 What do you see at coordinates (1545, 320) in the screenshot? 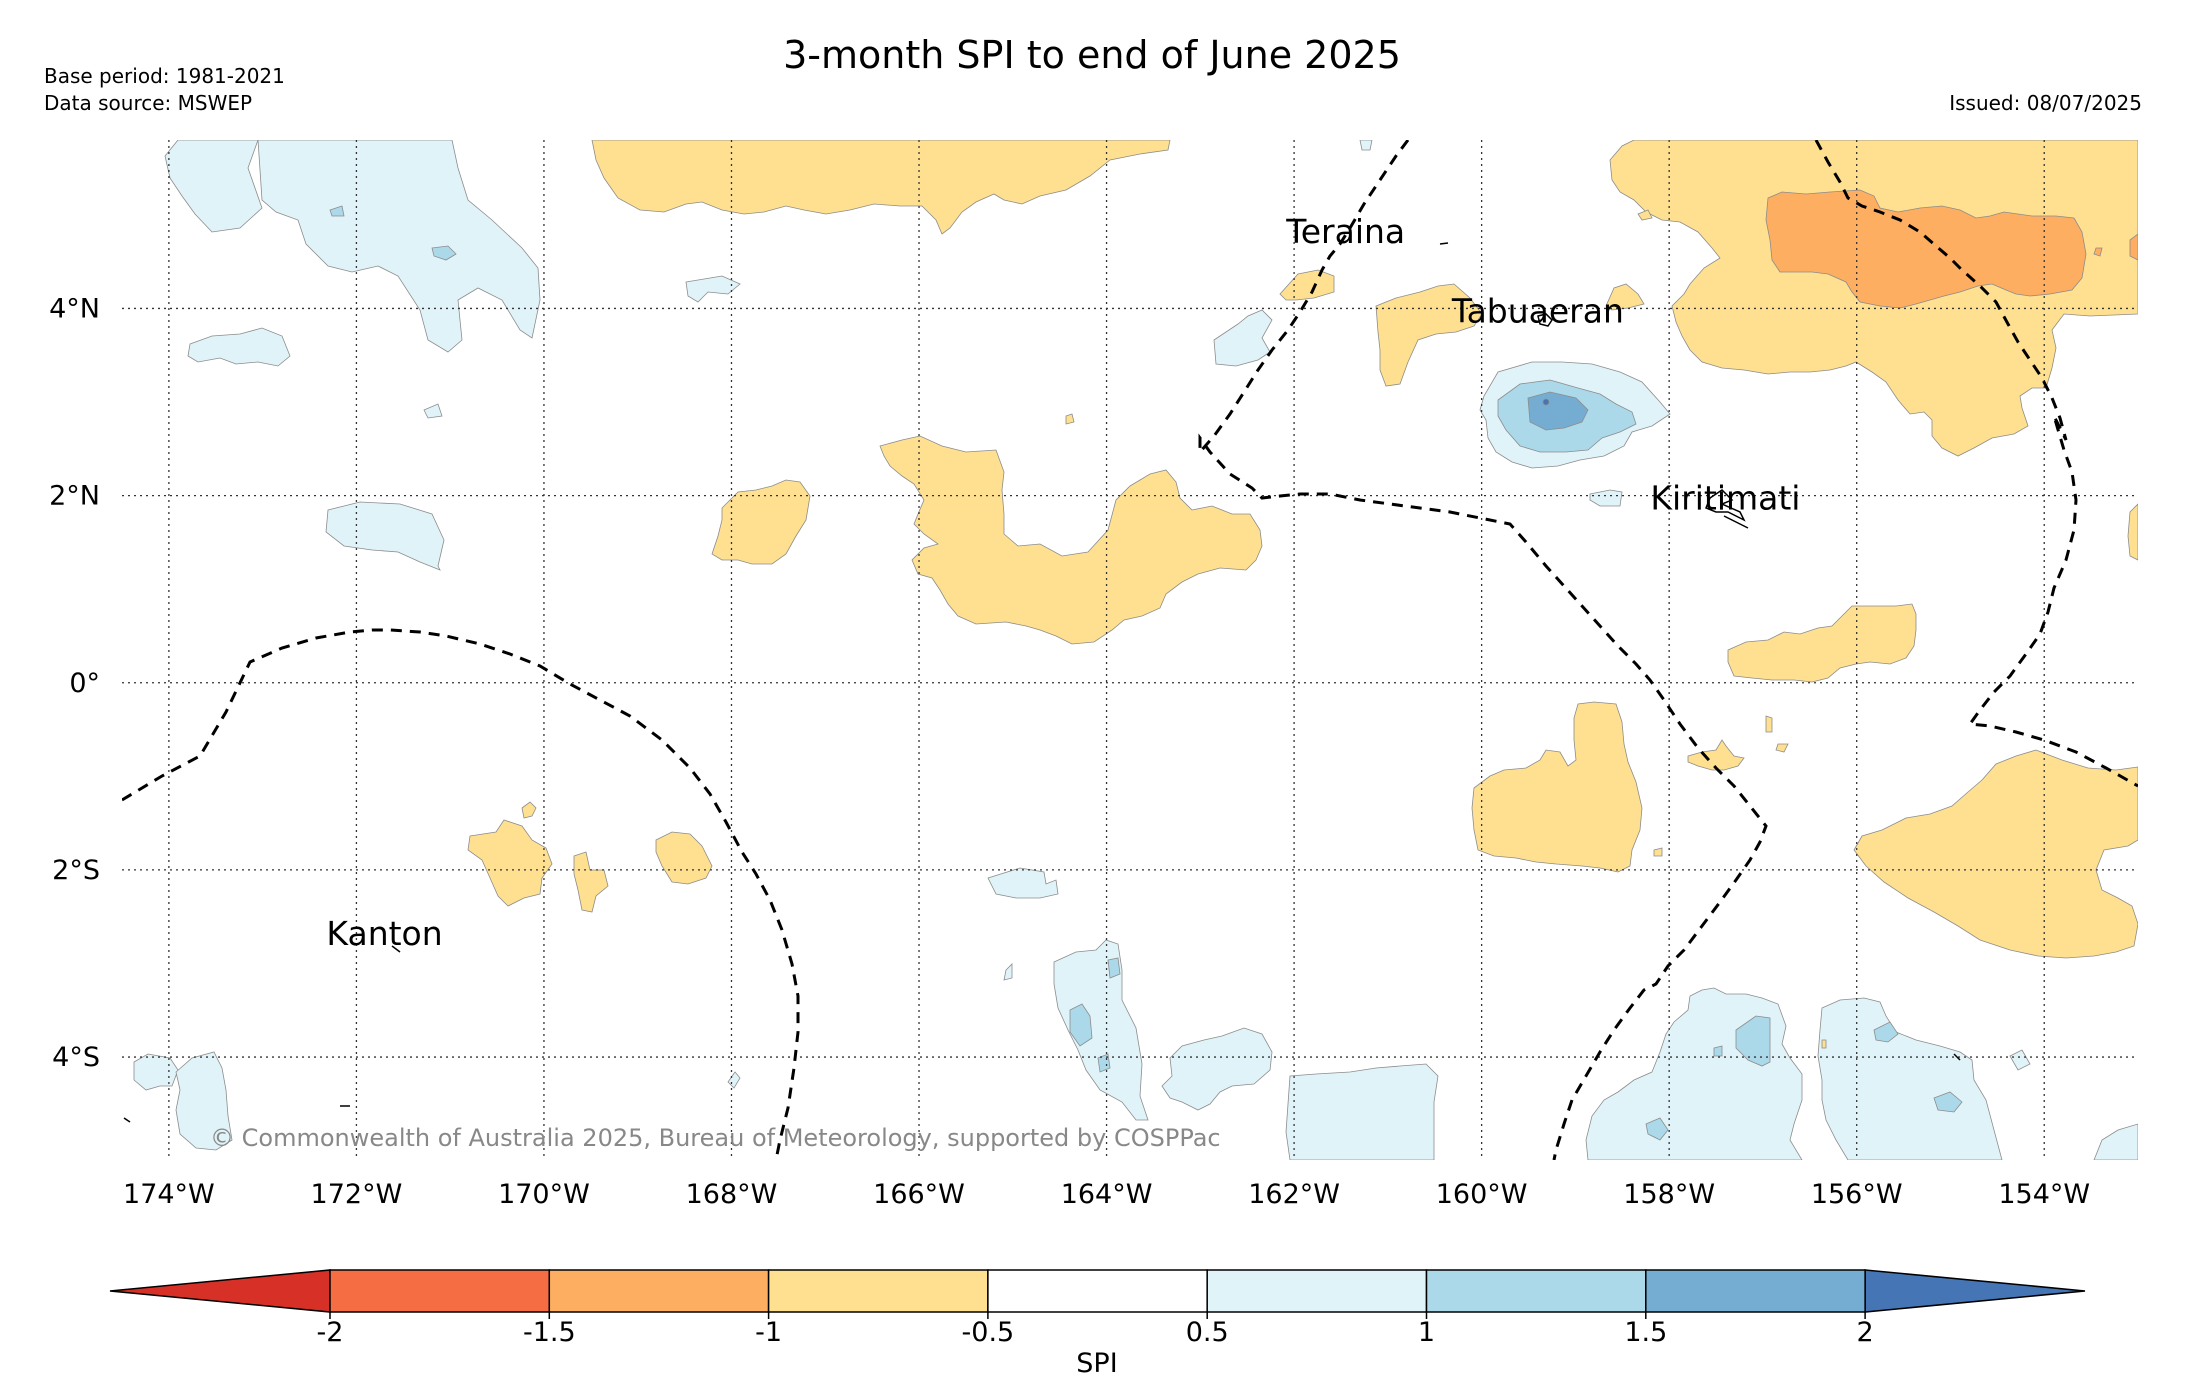
I see `tabuaeran-coastline` at bounding box center [1545, 320].